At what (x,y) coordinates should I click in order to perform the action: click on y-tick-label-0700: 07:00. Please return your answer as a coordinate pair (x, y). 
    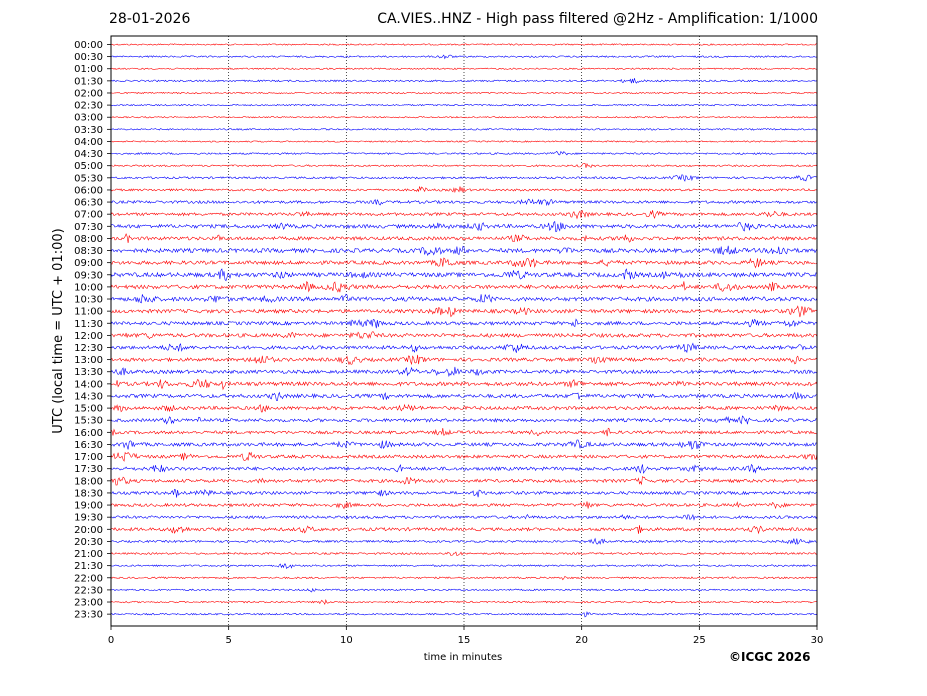
    Looking at the image, I should click on (88, 215).